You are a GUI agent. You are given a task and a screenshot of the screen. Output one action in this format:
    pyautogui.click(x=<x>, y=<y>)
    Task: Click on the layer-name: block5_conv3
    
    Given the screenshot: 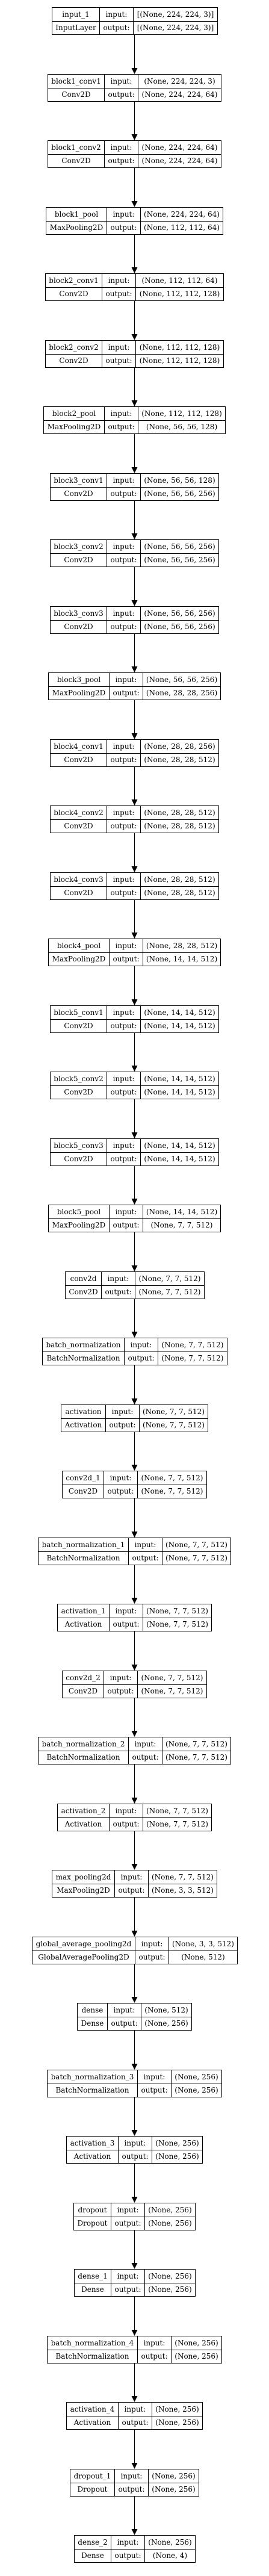 What is the action you would take?
    pyautogui.click(x=78, y=1145)
    